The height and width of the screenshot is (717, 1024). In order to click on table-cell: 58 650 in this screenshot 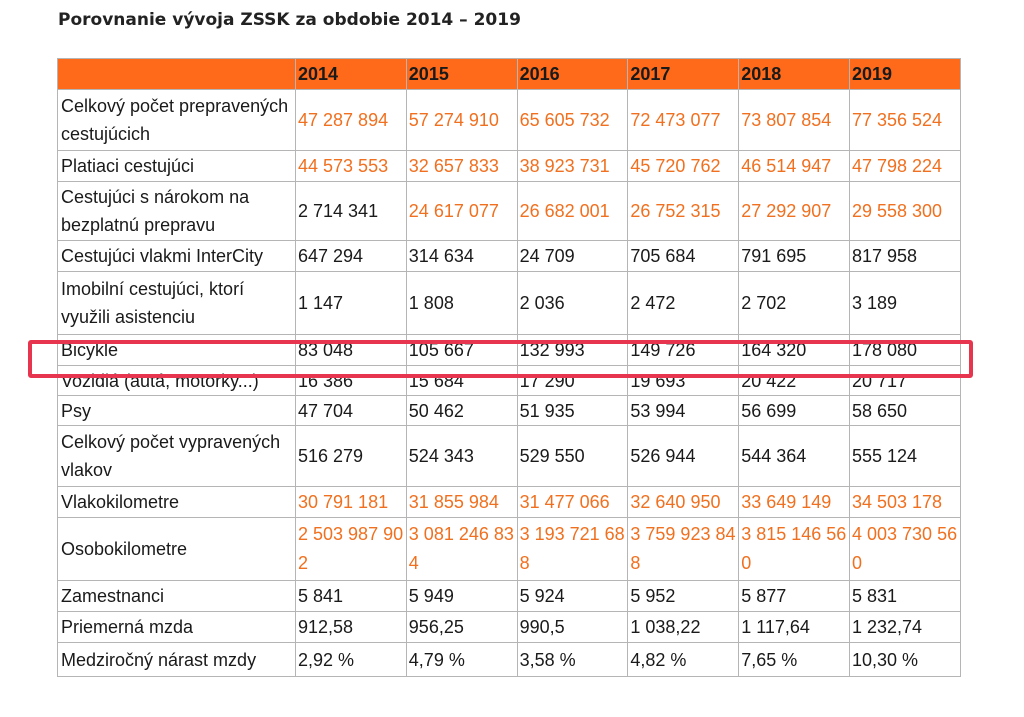, I will do `click(904, 410)`.